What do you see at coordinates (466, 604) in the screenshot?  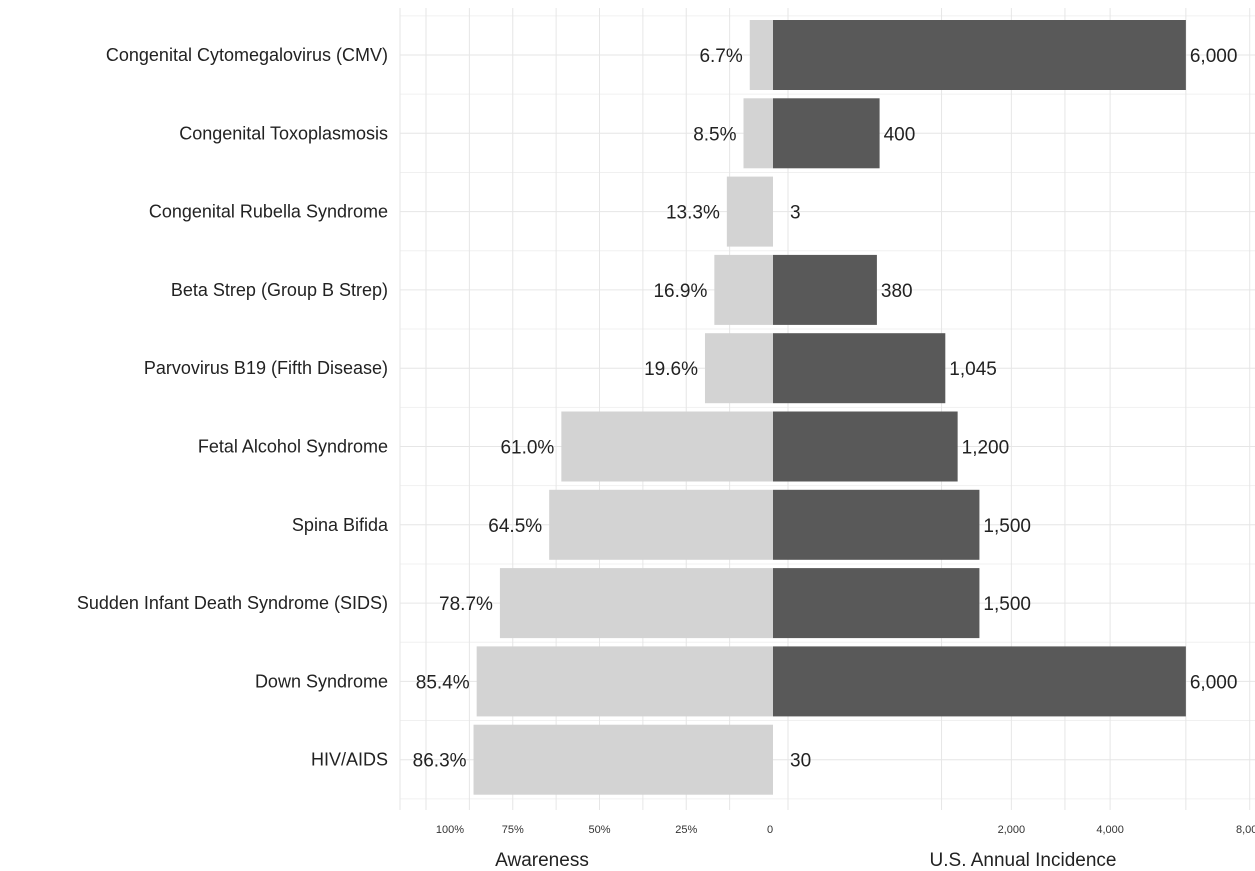 I see `awareness-value-label: 78.7%` at bounding box center [466, 604].